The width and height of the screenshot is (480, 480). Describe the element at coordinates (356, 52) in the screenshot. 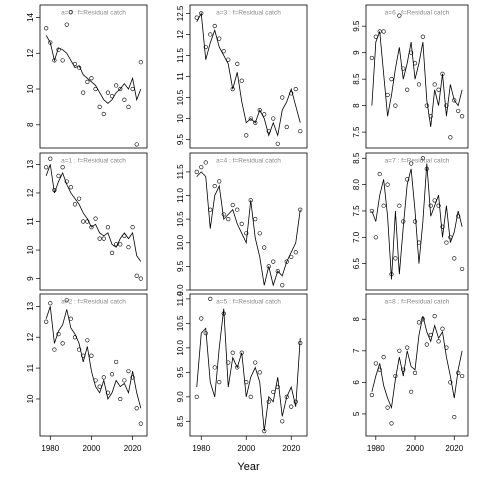

I see `y-tick-label: 9` at that location.